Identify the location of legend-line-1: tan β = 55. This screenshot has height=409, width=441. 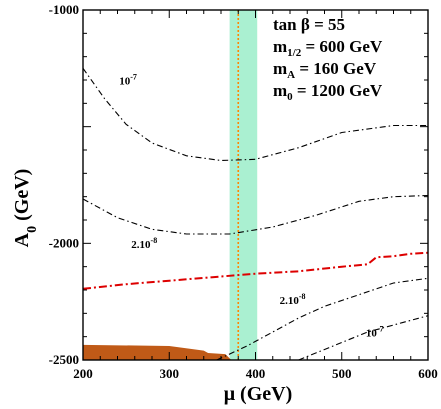
(309, 24).